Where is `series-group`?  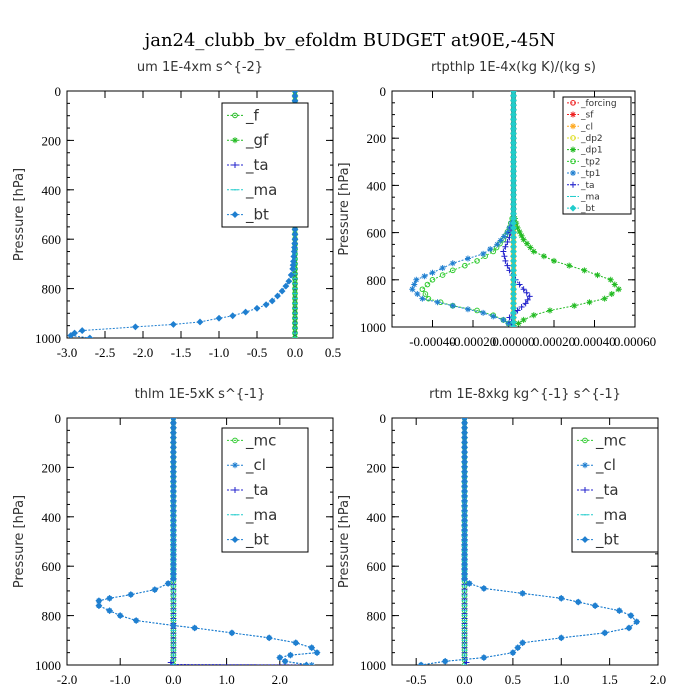 series-group is located at coordinates (208, 541).